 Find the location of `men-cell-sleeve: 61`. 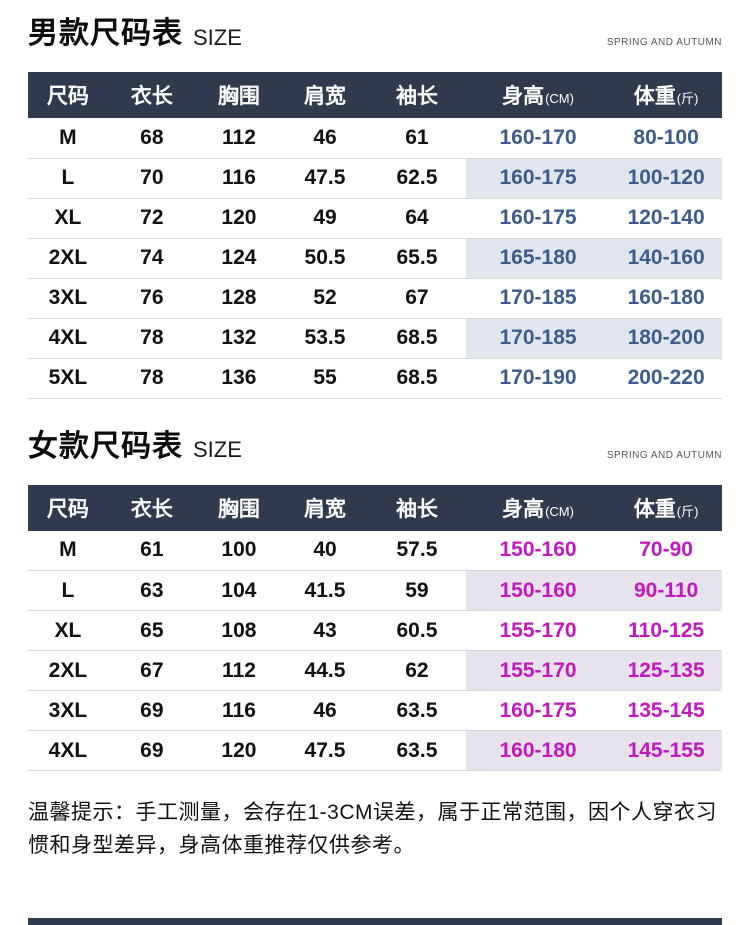

men-cell-sleeve: 61 is located at coordinates (417, 138).